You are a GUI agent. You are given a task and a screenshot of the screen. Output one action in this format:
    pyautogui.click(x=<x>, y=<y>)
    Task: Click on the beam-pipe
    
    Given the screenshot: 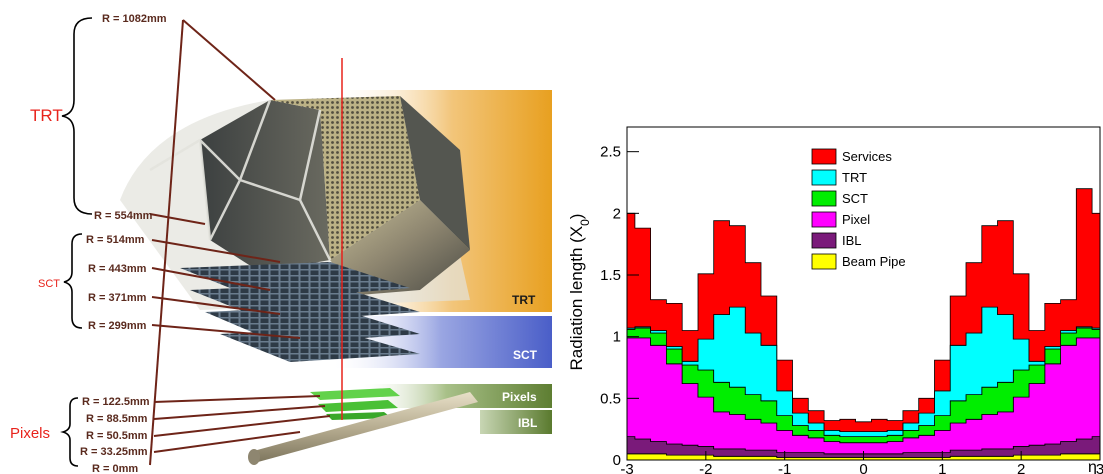 What is the action you would take?
    pyautogui.click(x=363, y=428)
    